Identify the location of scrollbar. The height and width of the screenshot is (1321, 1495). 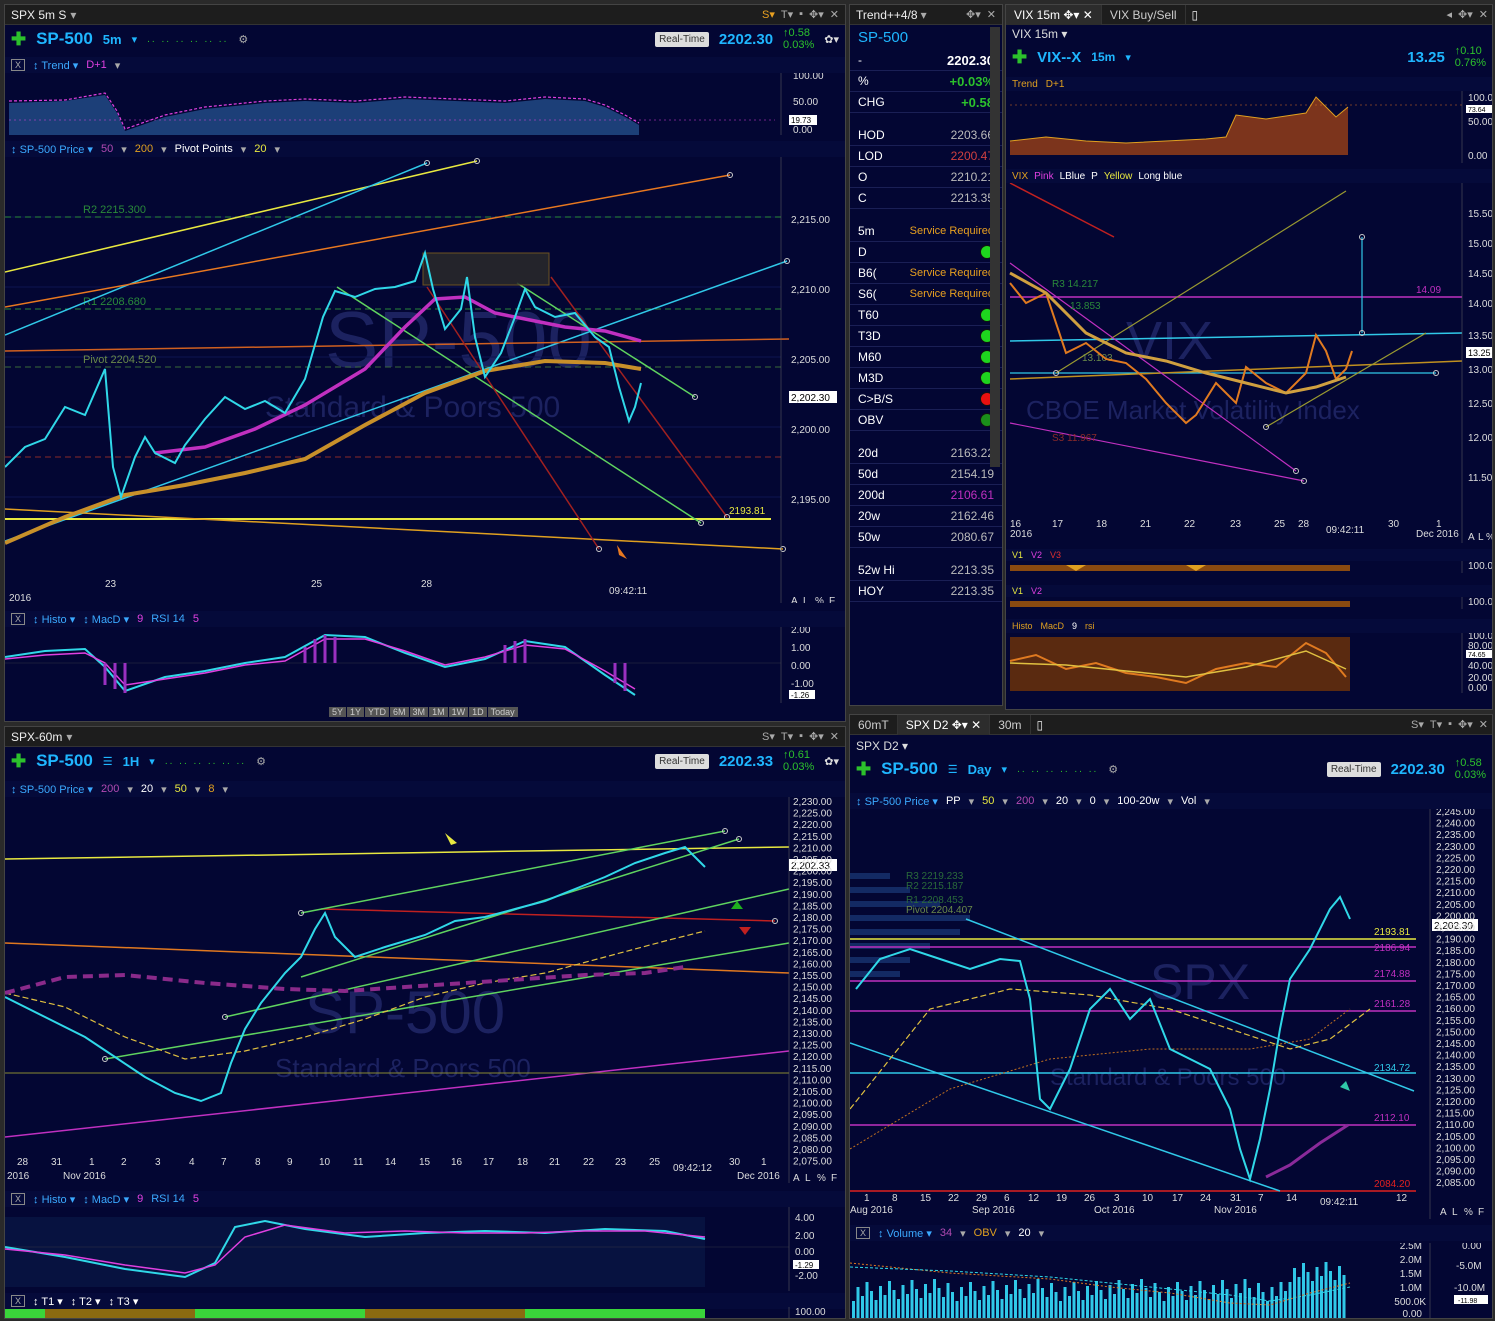
(995, 247).